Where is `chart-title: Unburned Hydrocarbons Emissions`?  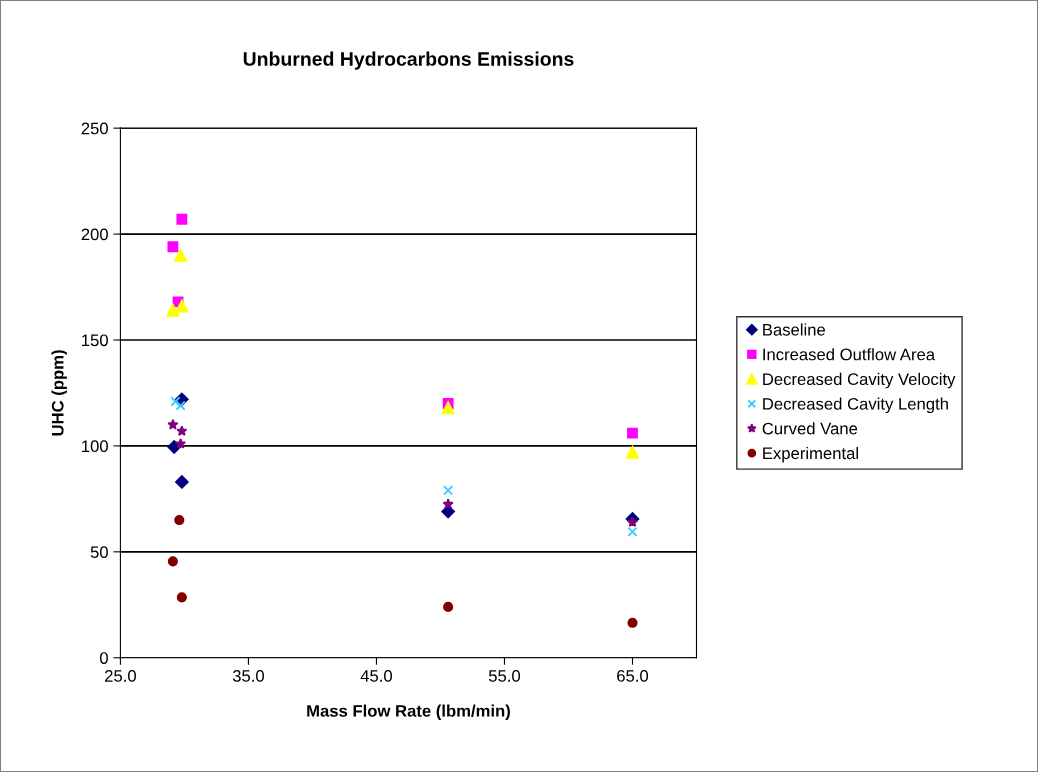
chart-title: Unburned Hydrocarbons Emissions is located at coordinates (408, 60).